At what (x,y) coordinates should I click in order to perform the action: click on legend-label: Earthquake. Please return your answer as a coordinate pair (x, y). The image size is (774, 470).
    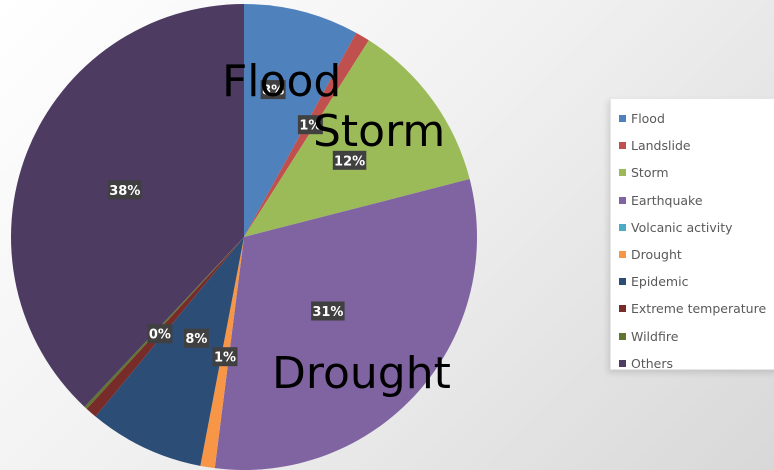
    Looking at the image, I should click on (667, 200).